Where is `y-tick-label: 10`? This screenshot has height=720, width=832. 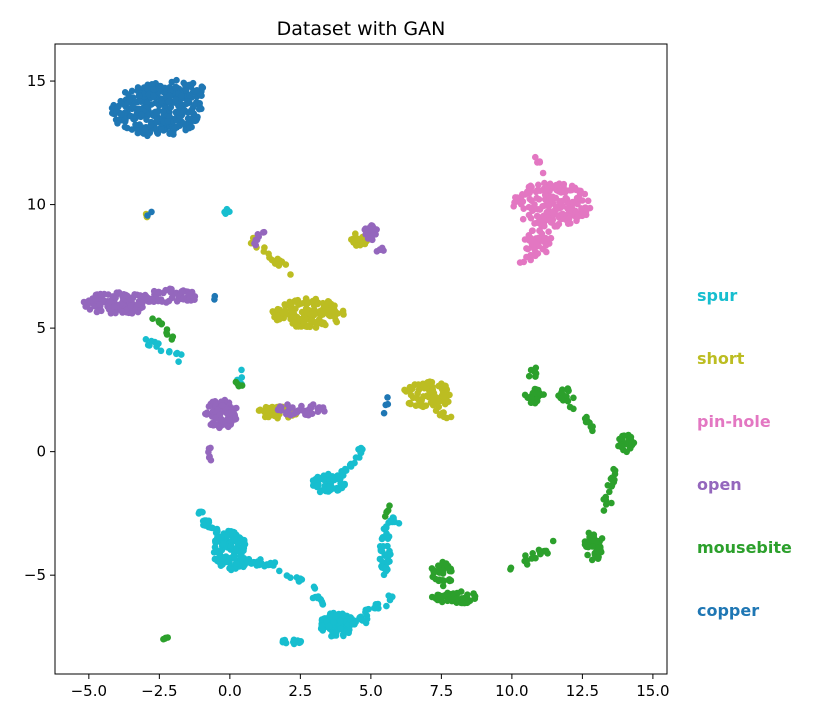
y-tick-label: 10 is located at coordinates (36, 205).